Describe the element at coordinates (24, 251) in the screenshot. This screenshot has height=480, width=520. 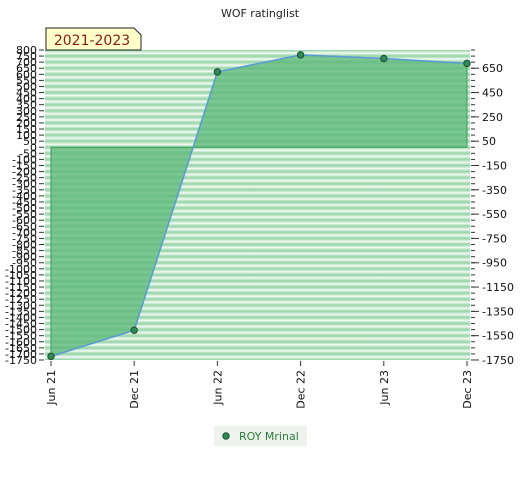
I see `left-tick-label: -850` at that location.